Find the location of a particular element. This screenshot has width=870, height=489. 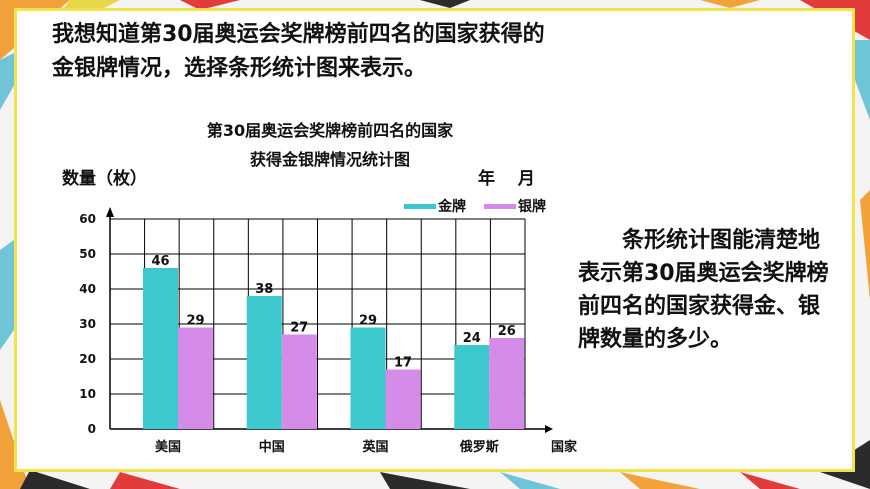

value-label-silver: 26 is located at coordinates (507, 331).